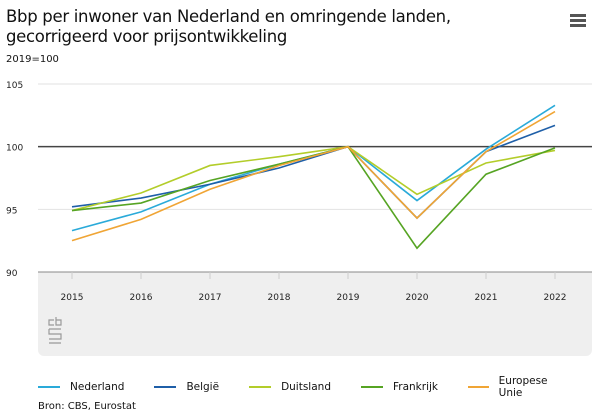 The height and width of the screenshot is (420, 600). Describe the element at coordinates (14, 86) in the screenshot. I see `y-tick-label: 105` at that location.